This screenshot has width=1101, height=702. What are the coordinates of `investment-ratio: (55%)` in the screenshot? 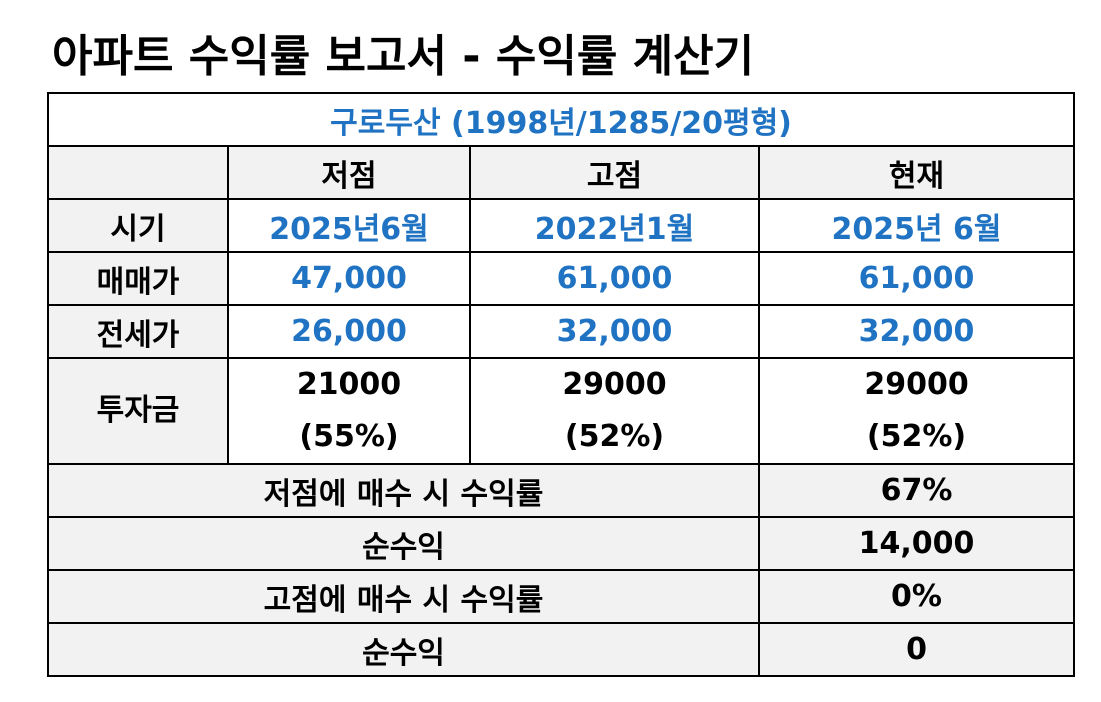 It's located at (349, 436).